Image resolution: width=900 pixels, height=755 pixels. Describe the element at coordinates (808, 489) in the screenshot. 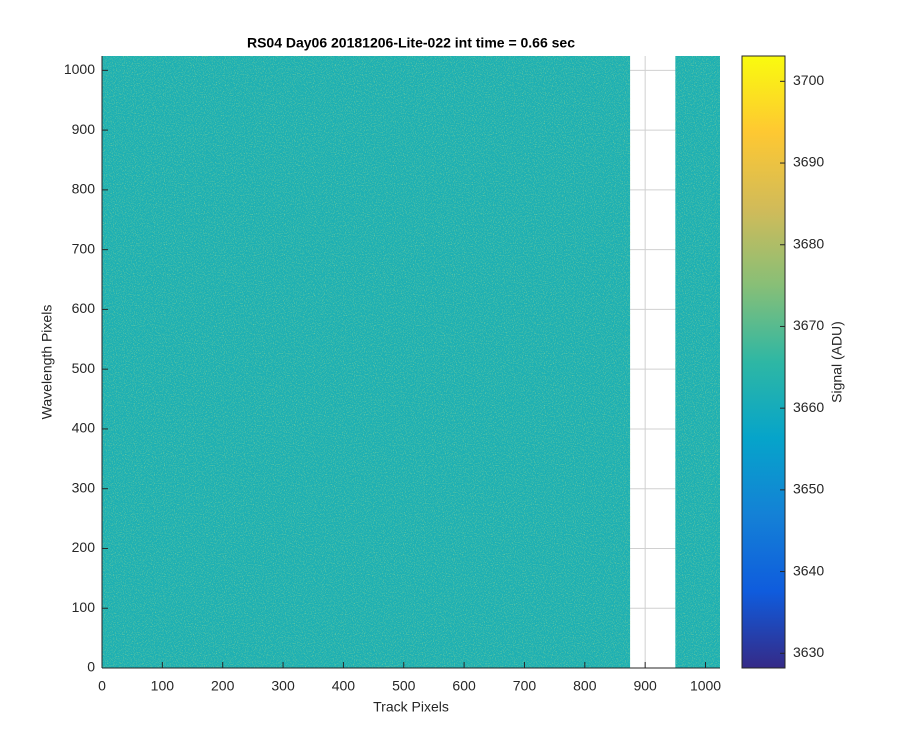

I see `colorbar-tick-label: 3650` at that location.